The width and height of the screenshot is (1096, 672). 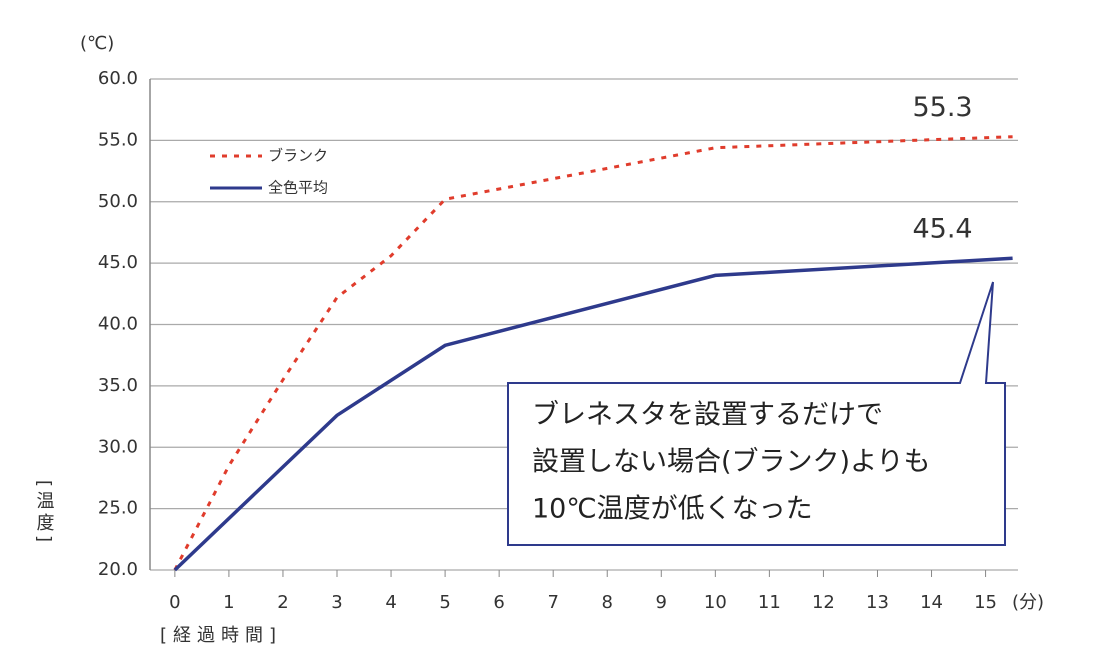 I want to click on y-tick-label: 20.0, so click(x=118, y=569).